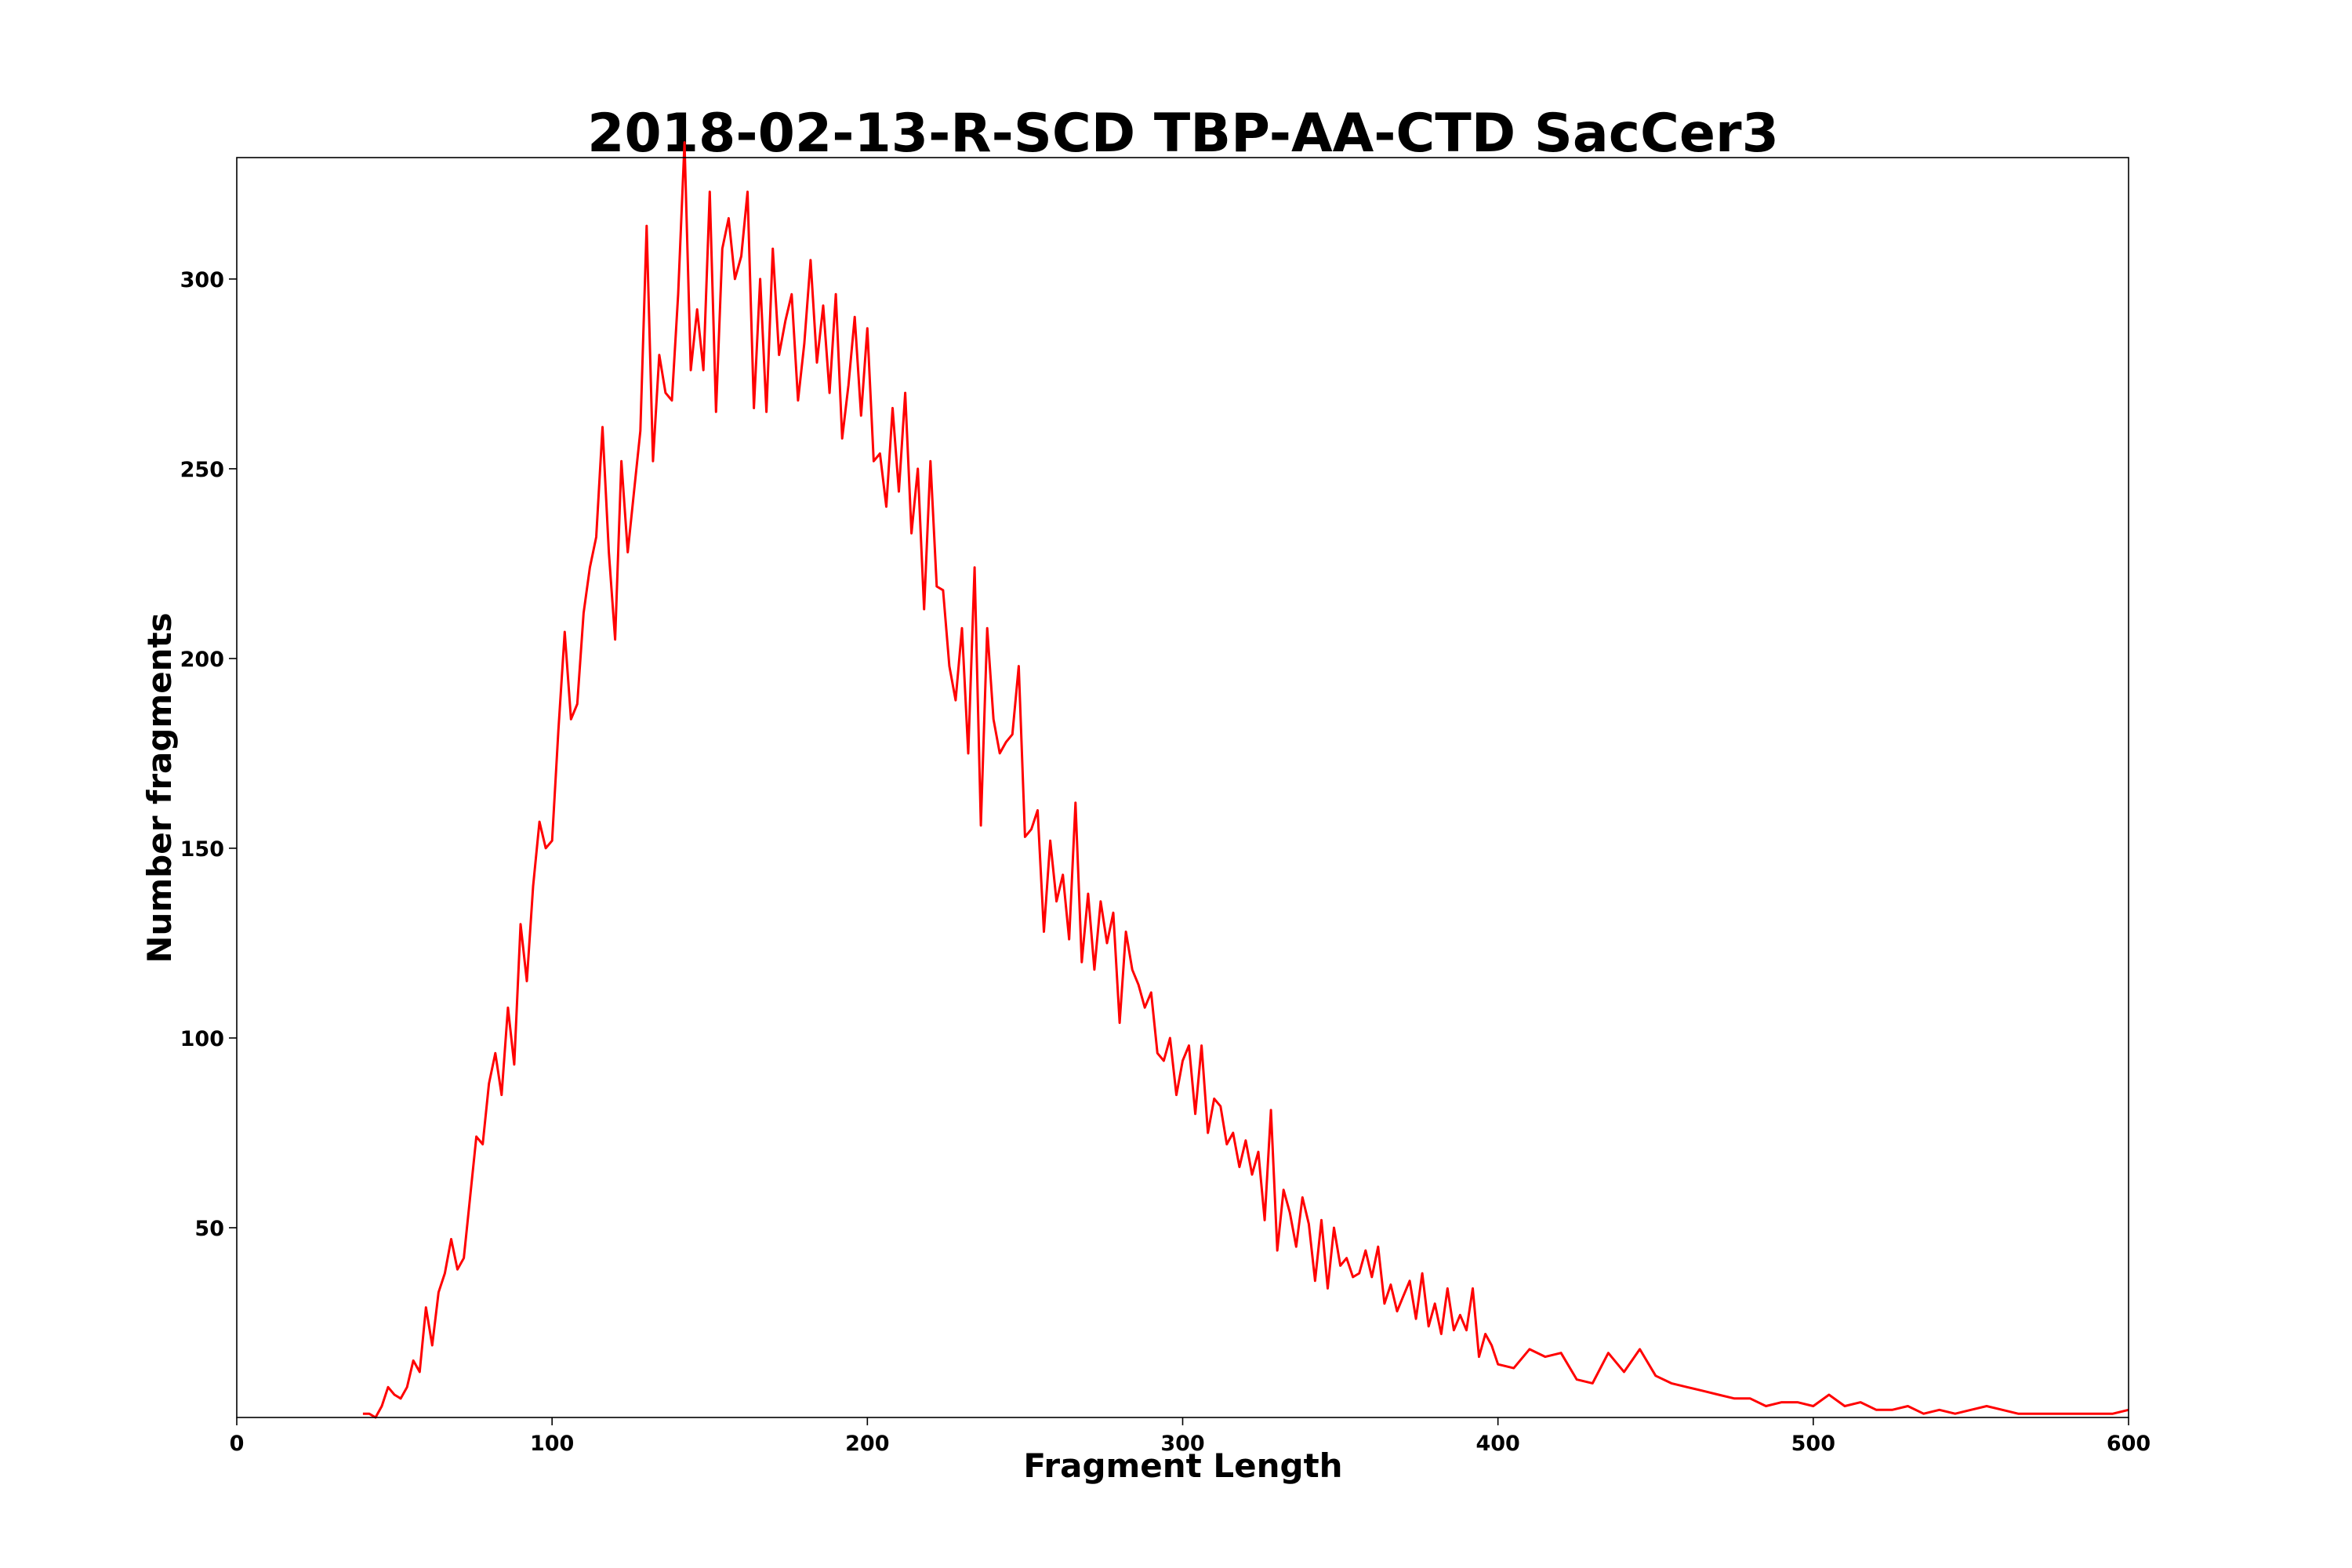 The width and height of the screenshot is (2352, 1568). What do you see at coordinates (1497, 1444) in the screenshot?
I see `x-tick-label: 400` at bounding box center [1497, 1444].